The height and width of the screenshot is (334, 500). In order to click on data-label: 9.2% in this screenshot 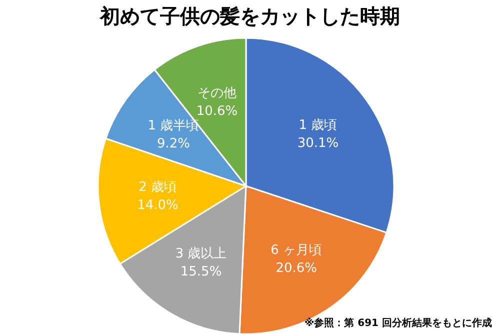, I will do `click(173, 144)`.